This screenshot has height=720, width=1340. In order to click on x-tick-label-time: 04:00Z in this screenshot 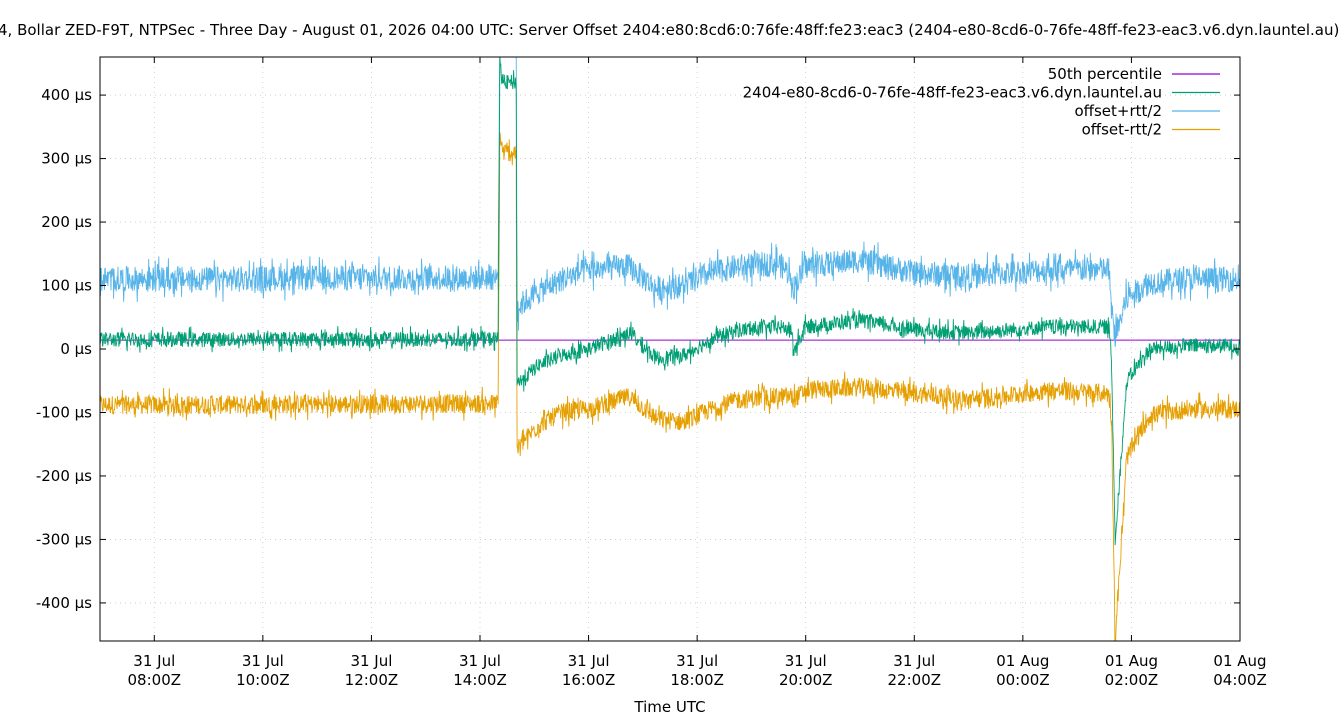, I will do `click(1240, 680)`.